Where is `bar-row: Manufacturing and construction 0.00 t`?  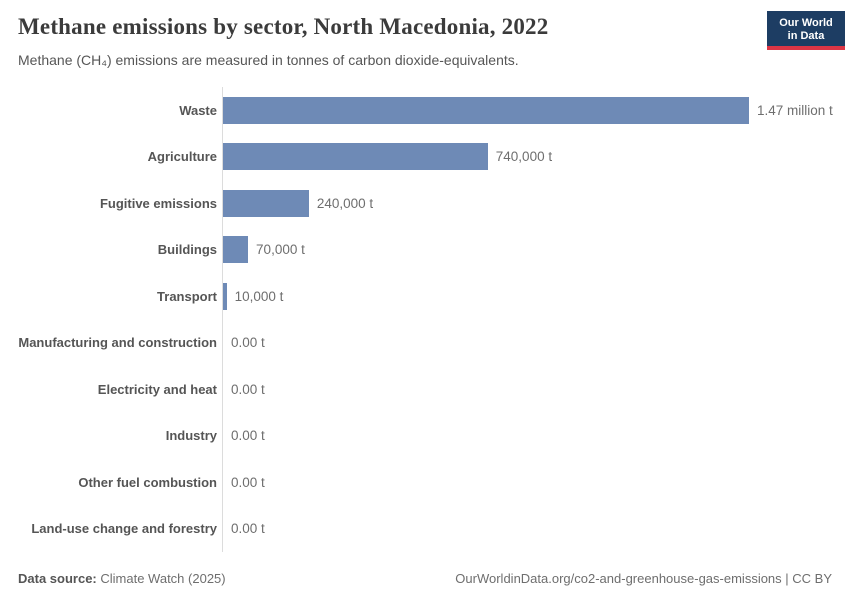
bar-row: Manufacturing and construction 0.00 t is located at coordinates (425, 343).